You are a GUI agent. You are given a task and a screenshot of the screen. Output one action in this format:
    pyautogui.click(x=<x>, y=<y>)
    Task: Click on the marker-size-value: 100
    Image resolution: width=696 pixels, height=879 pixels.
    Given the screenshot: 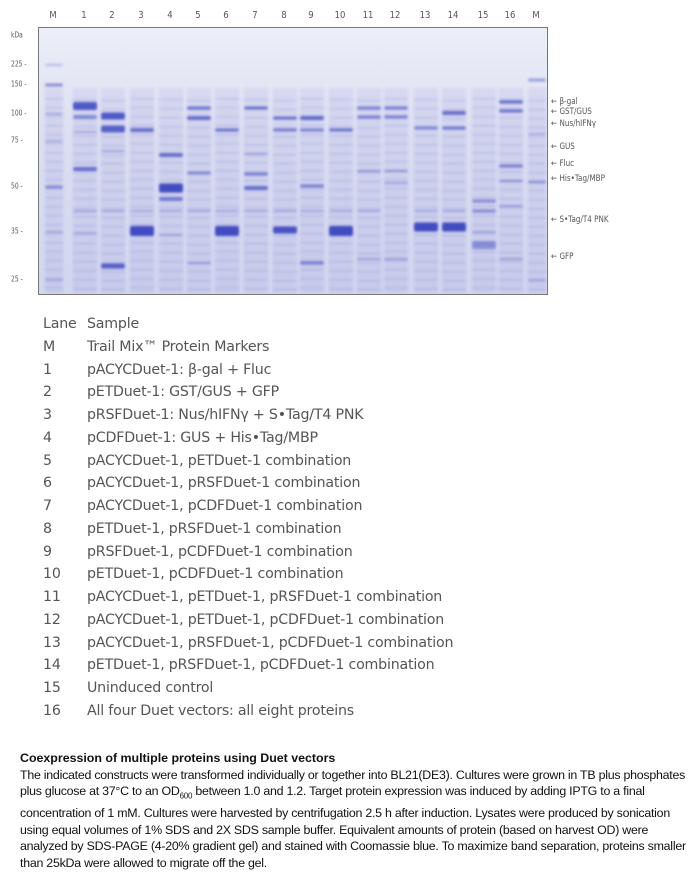 What is the action you would take?
    pyautogui.click(x=17, y=113)
    